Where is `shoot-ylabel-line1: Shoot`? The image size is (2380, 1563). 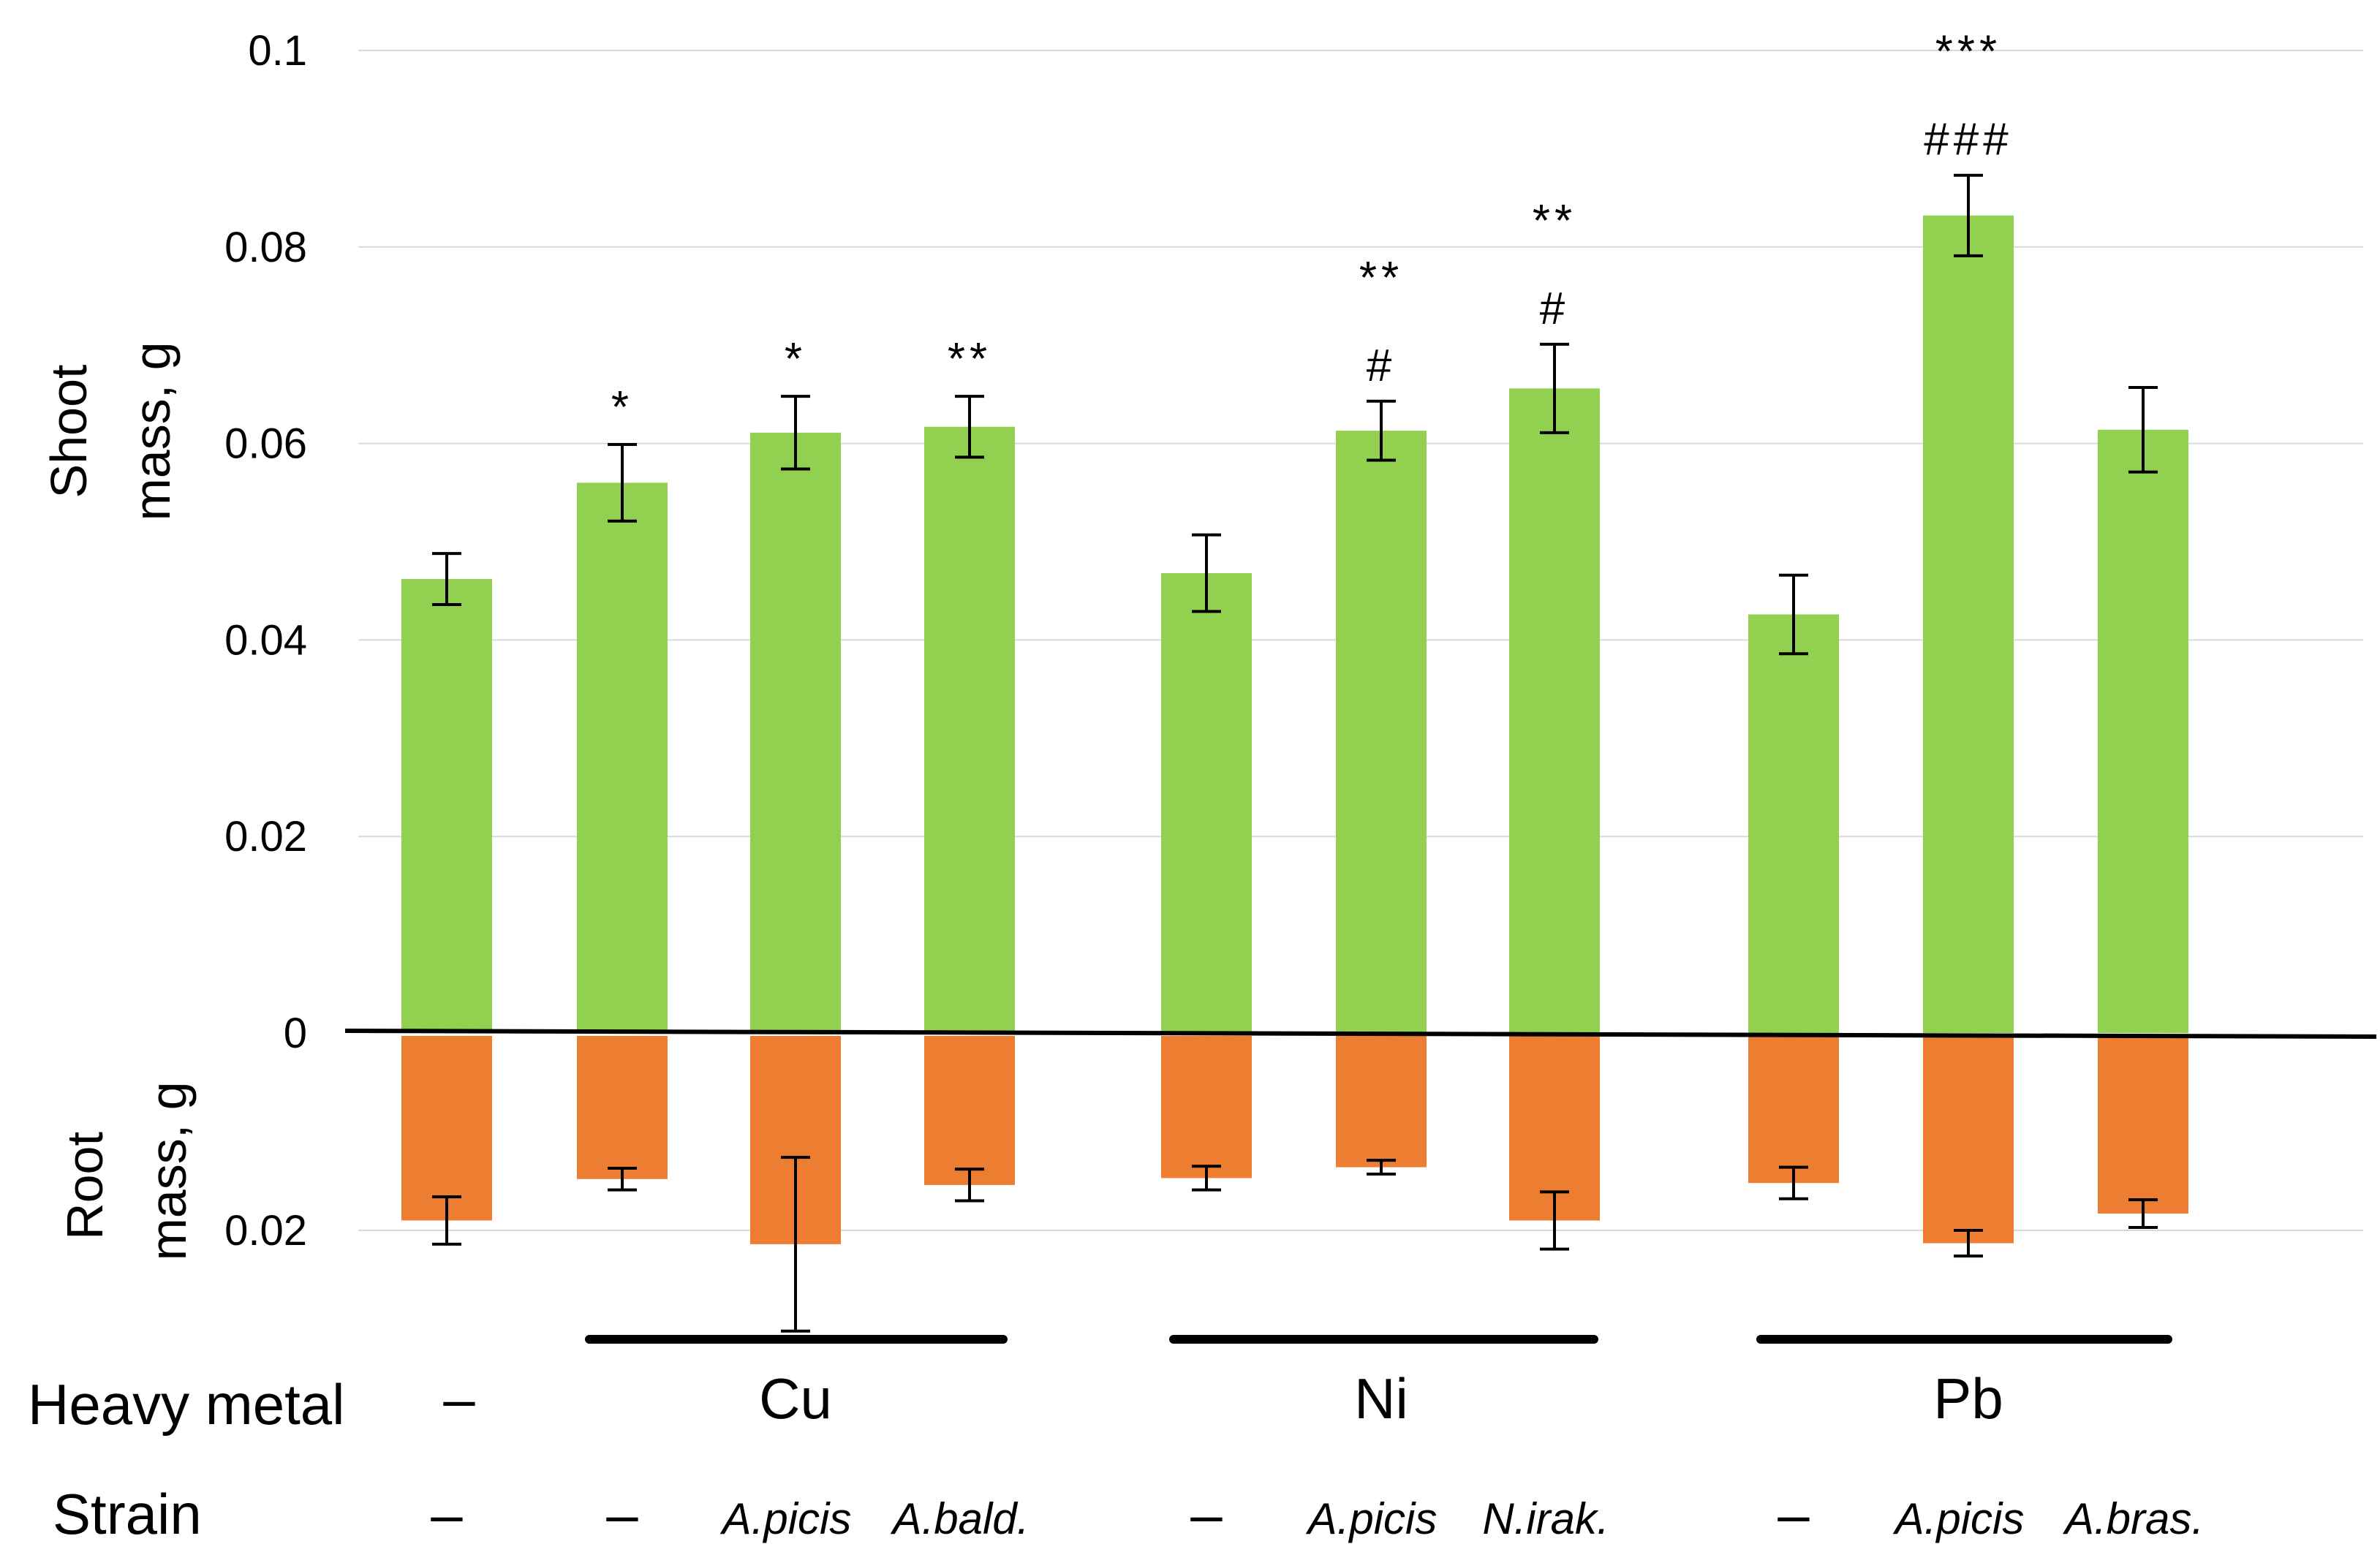 shoot-ylabel-line1: Shoot is located at coordinates (68, 432).